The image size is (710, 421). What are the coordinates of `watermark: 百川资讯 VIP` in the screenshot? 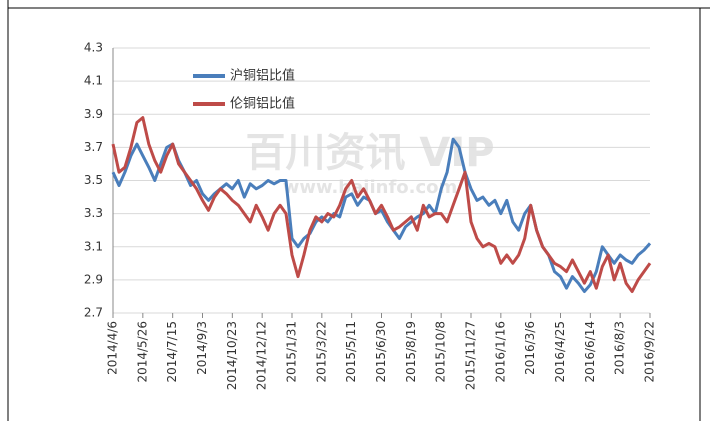 It's located at (369, 153).